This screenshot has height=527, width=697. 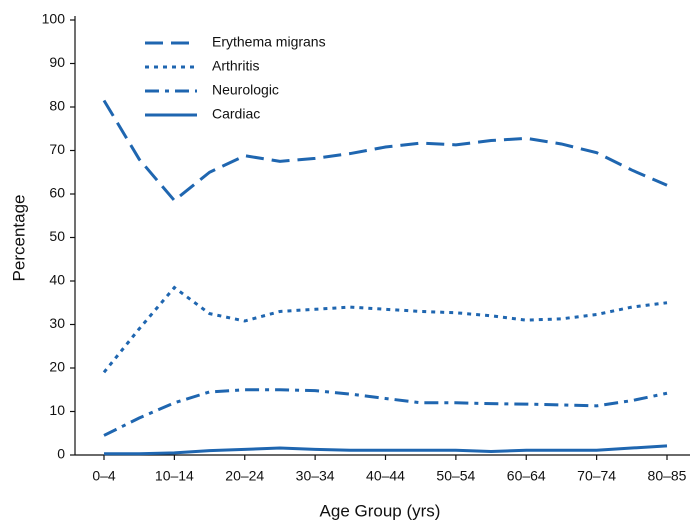 I want to click on x-axis-label: Age Group (yrs), so click(x=380, y=510).